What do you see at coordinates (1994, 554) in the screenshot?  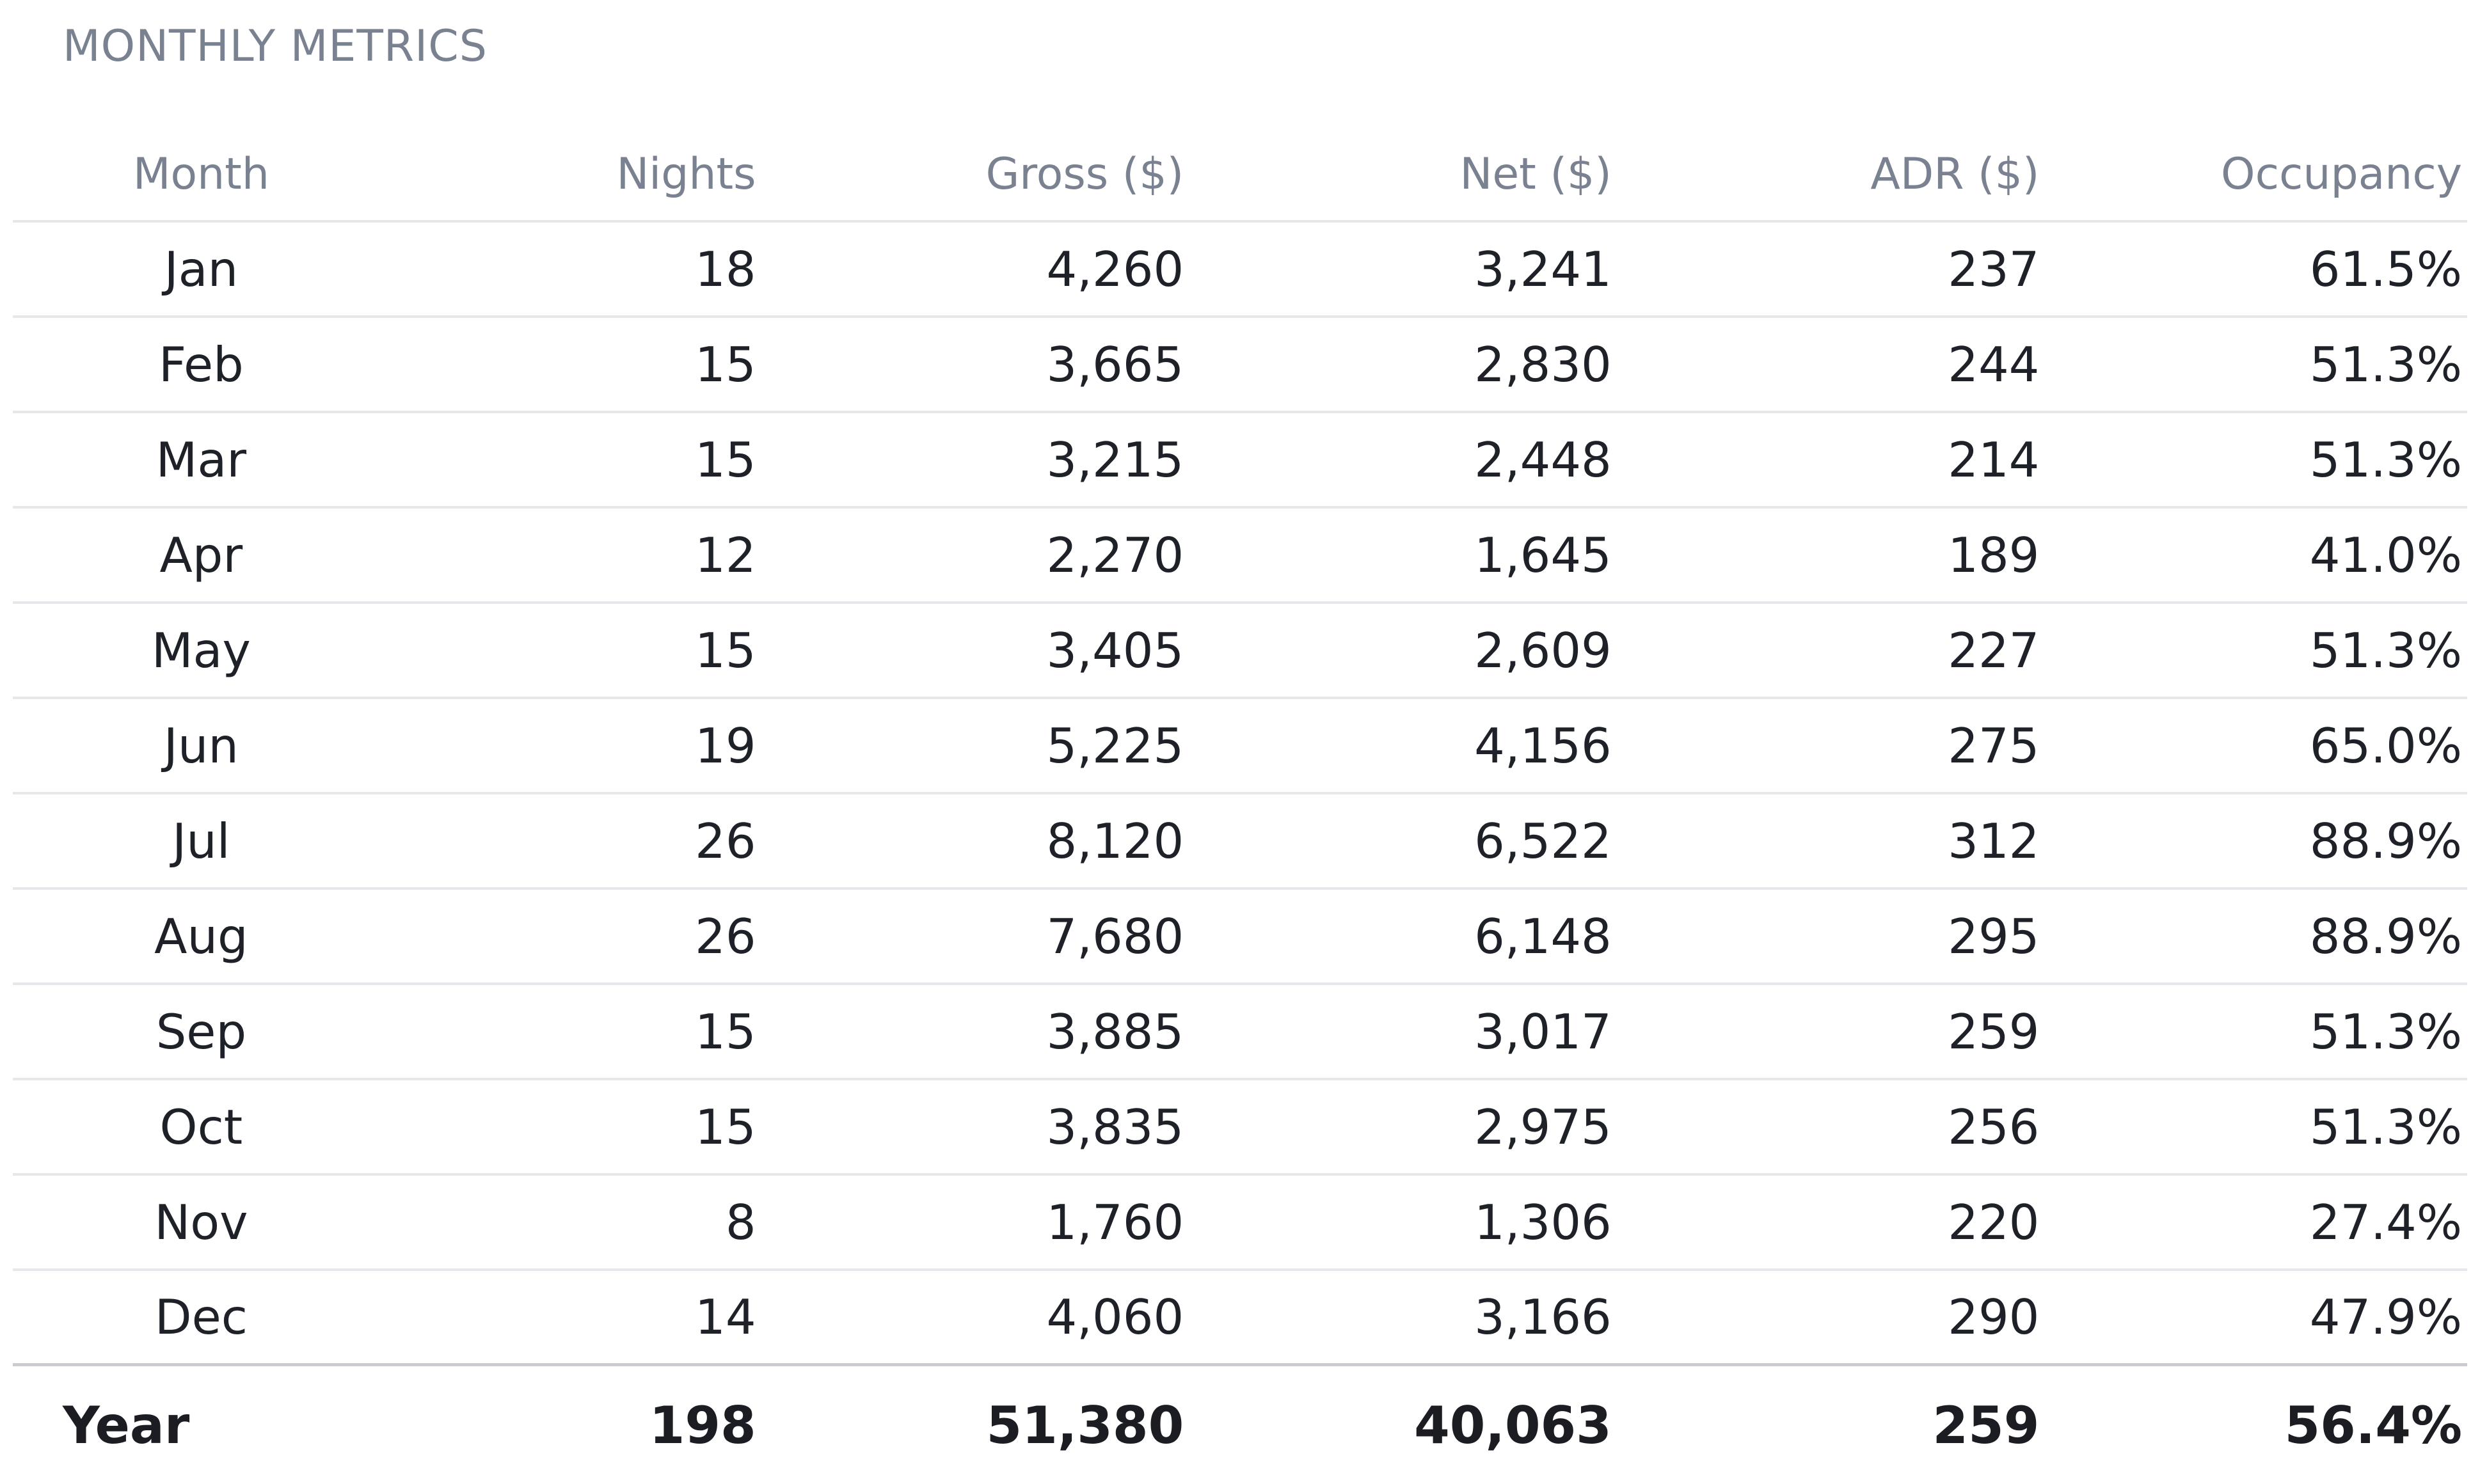 I see `cell-adr: 189` at bounding box center [1994, 554].